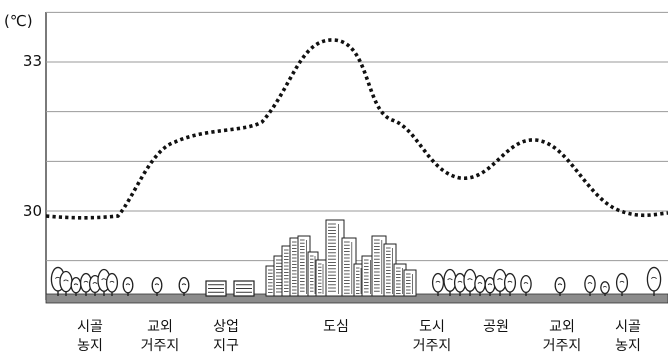 The image size is (668, 357). Describe the element at coordinates (18, 21) in the screenshot. I see `unit-label: (℃)` at that location.